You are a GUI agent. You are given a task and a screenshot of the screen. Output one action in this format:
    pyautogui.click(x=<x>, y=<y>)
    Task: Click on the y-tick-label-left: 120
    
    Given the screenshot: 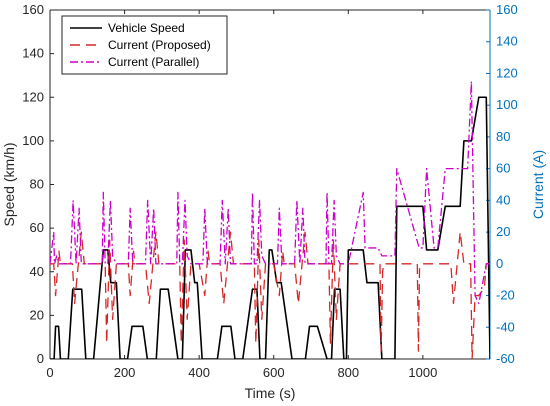 What is the action you would take?
    pyautogui.click(x=33, y=96)
    